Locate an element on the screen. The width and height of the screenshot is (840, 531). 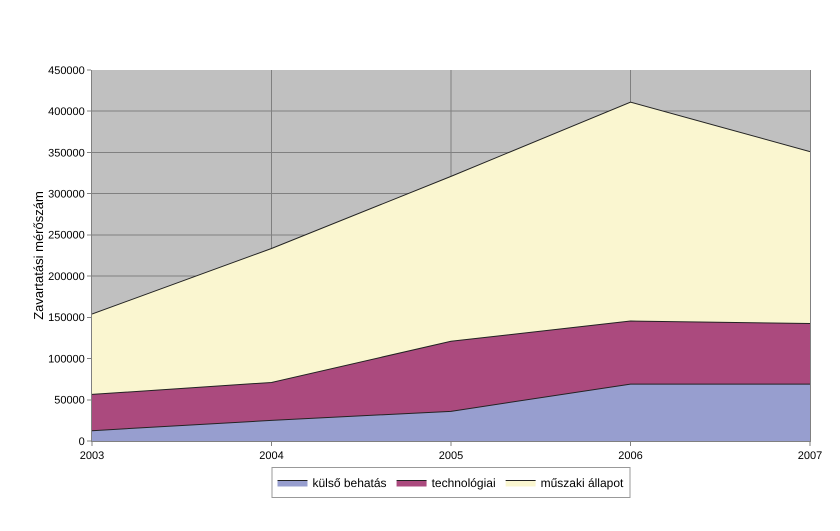
y-tick-label: 350000 is located at coordinates (66, 153).